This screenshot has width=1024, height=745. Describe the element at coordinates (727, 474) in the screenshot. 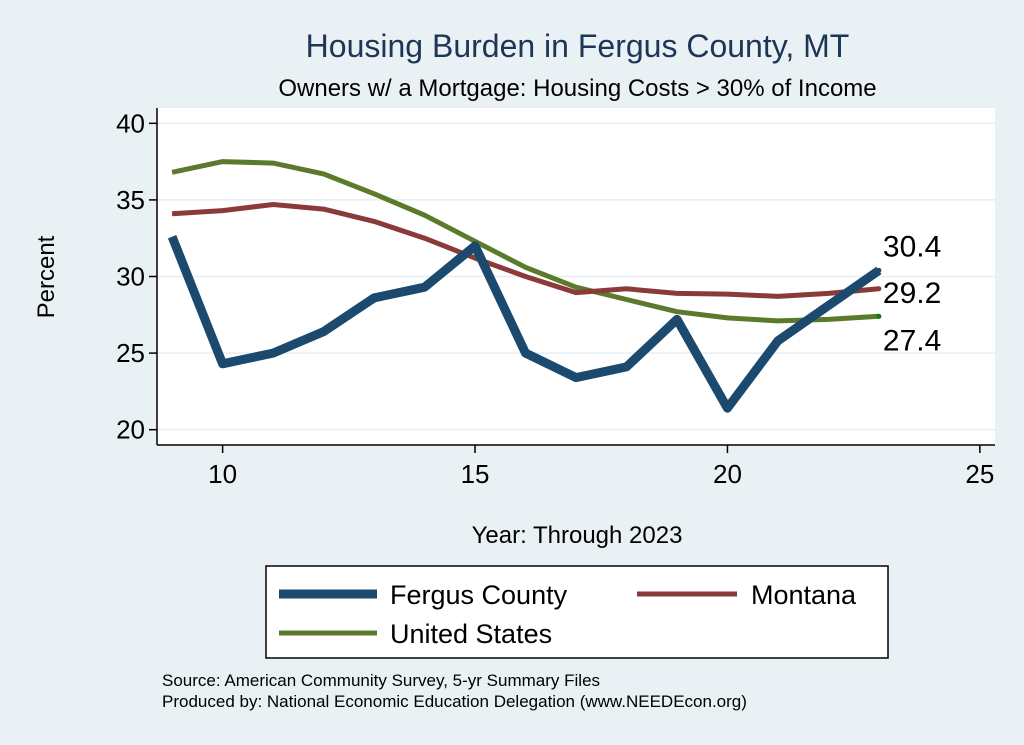

I see `xtick-label-20: 20` at that location.